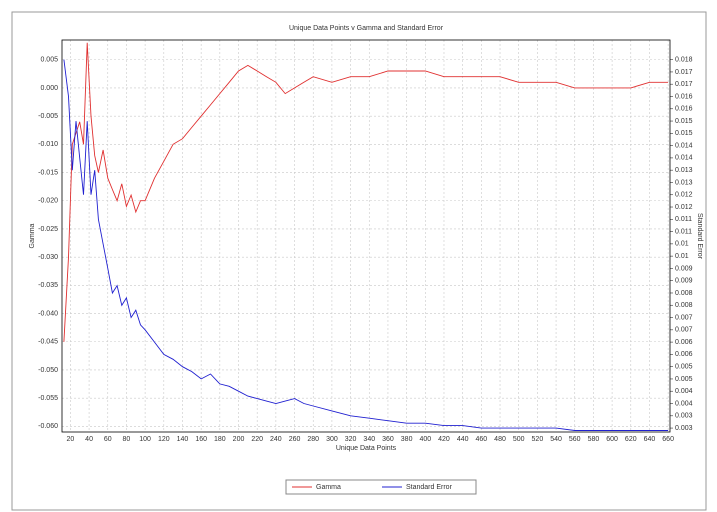  Describe the element at coordinates (48, 398) in the screenshot. I see `y-tick-label: -0.055` at that location.